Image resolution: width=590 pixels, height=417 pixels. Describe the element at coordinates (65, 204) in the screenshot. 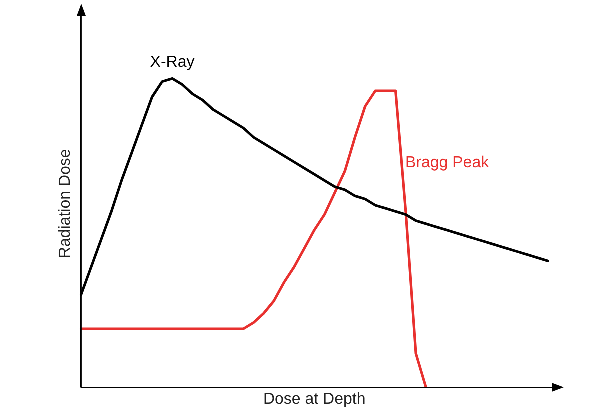

I see `y-axis-title: Radiation Dose` at that location.